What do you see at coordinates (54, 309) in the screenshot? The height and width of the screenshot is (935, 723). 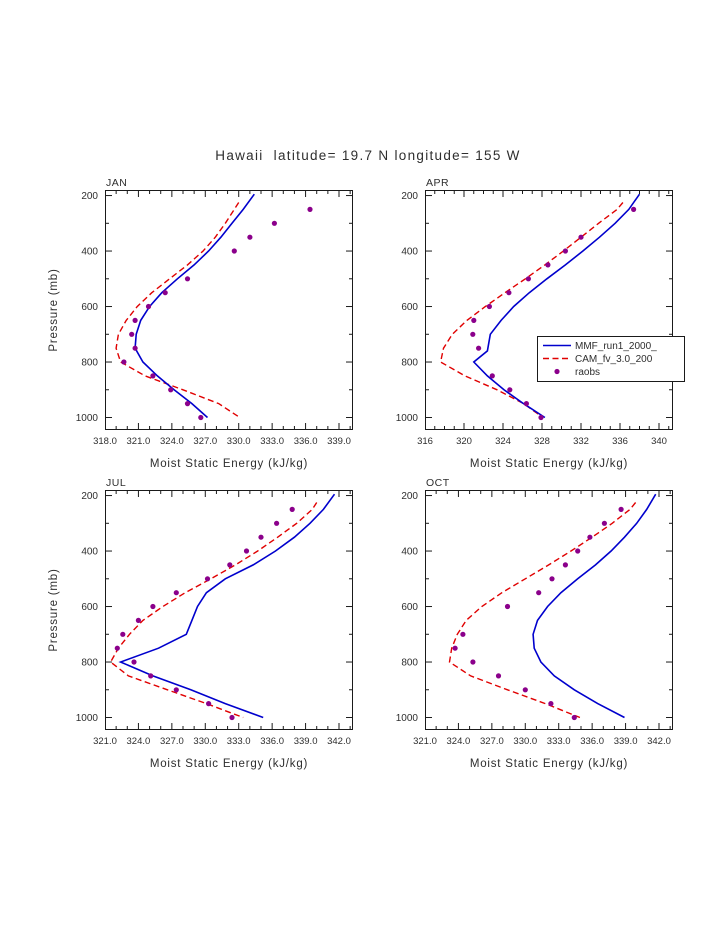 I see `y-axis-label-top: Pressure (mb)` at bounding box center [54, 309].